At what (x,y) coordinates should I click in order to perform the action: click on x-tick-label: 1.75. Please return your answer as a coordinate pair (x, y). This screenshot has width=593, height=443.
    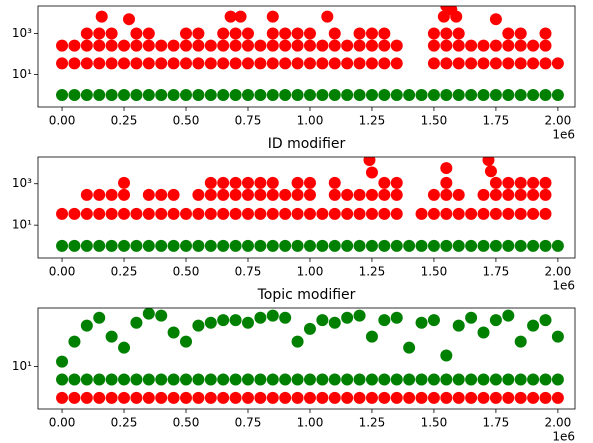
    Looking at the image, I should click on (496, 423).